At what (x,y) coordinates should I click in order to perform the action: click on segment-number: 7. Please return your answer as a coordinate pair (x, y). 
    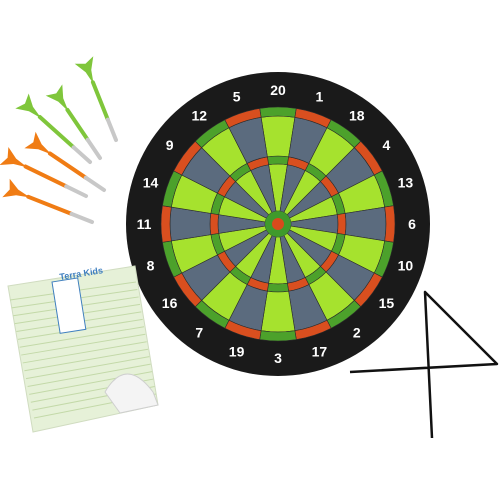
    Looking at the image, I should click on (199, 332).